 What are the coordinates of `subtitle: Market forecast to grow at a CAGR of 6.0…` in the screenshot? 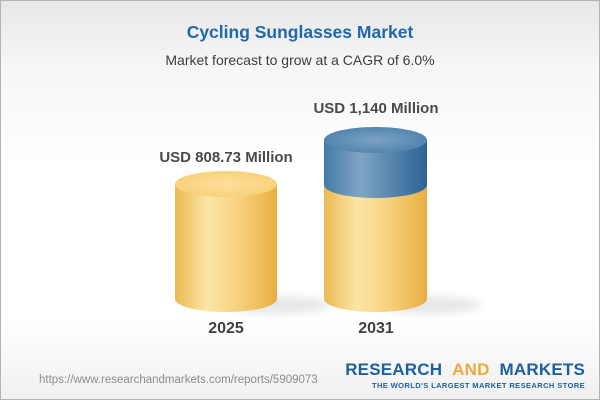 It's located at (300, 60).